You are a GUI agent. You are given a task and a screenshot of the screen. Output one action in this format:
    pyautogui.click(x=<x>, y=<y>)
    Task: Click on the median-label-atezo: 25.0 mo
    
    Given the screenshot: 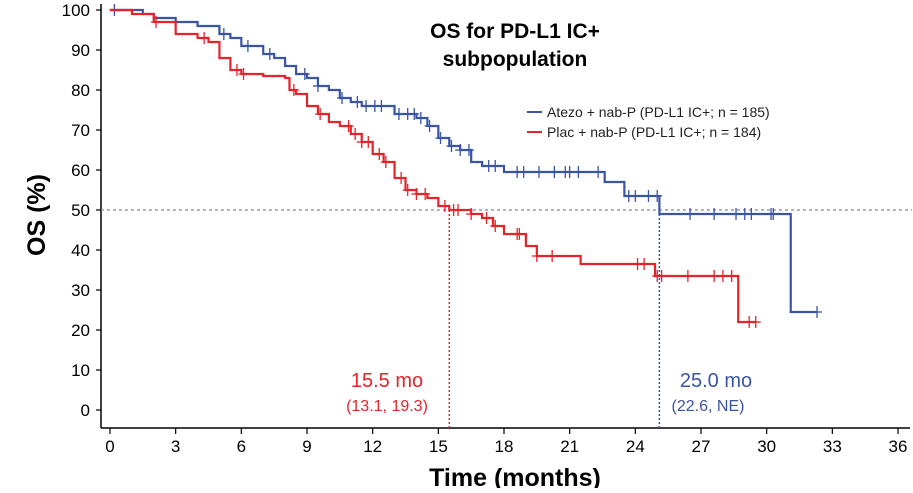 What is the action you would take?
    pyautogui.click(x=716, y=381)
    